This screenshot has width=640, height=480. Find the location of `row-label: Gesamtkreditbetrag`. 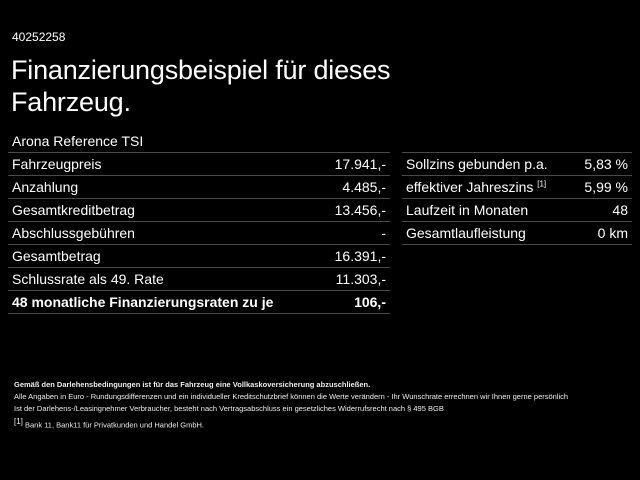

row-label: Gesamtkreditbetrag is located at coordinates (164, 210).